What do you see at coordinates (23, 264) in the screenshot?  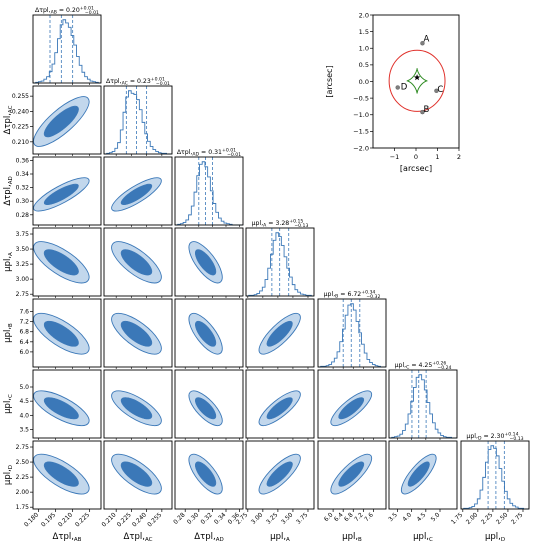 I see `y-tick-label: 3.25` at bounding box center [23, 264].